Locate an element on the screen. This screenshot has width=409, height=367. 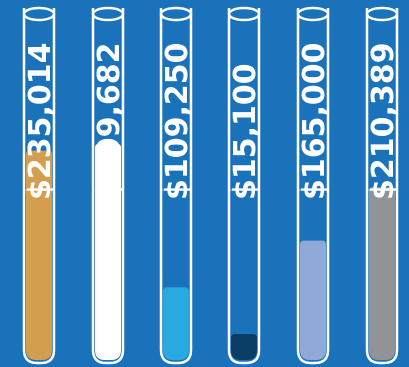
tube-group-1: $235,014 is located at coordinates (40, 185).